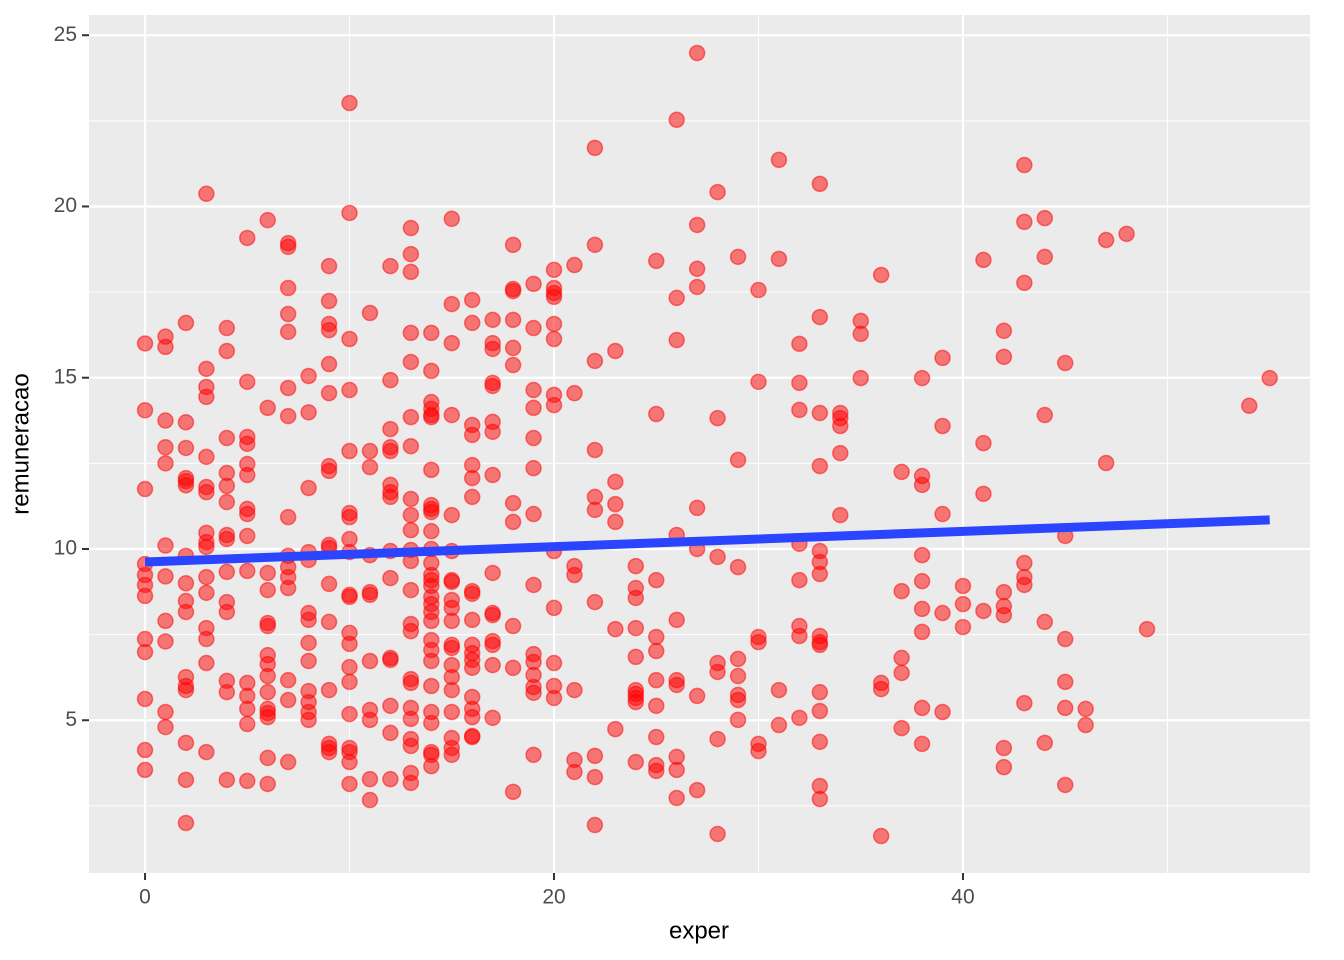 The height and width of the screenshot is (960, 1344). What do you see at coordinates (65, 548) in the screenshot?
I see `y-tick-label: 10` at bounding box center [65, 548].